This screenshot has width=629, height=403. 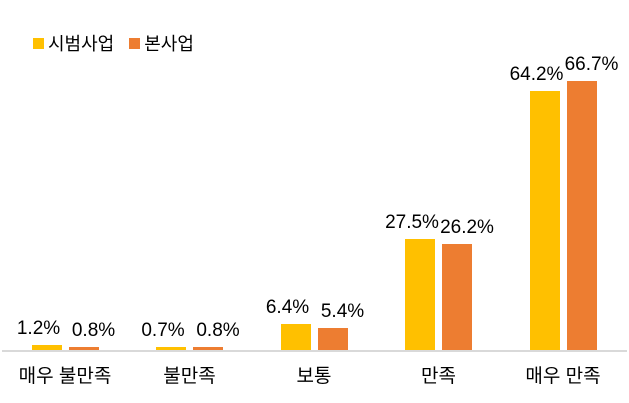 What do you see at coordinates (412, 222) in the screenshot?
I see `value-label: 27.5%` at bounding box center [412, 222].